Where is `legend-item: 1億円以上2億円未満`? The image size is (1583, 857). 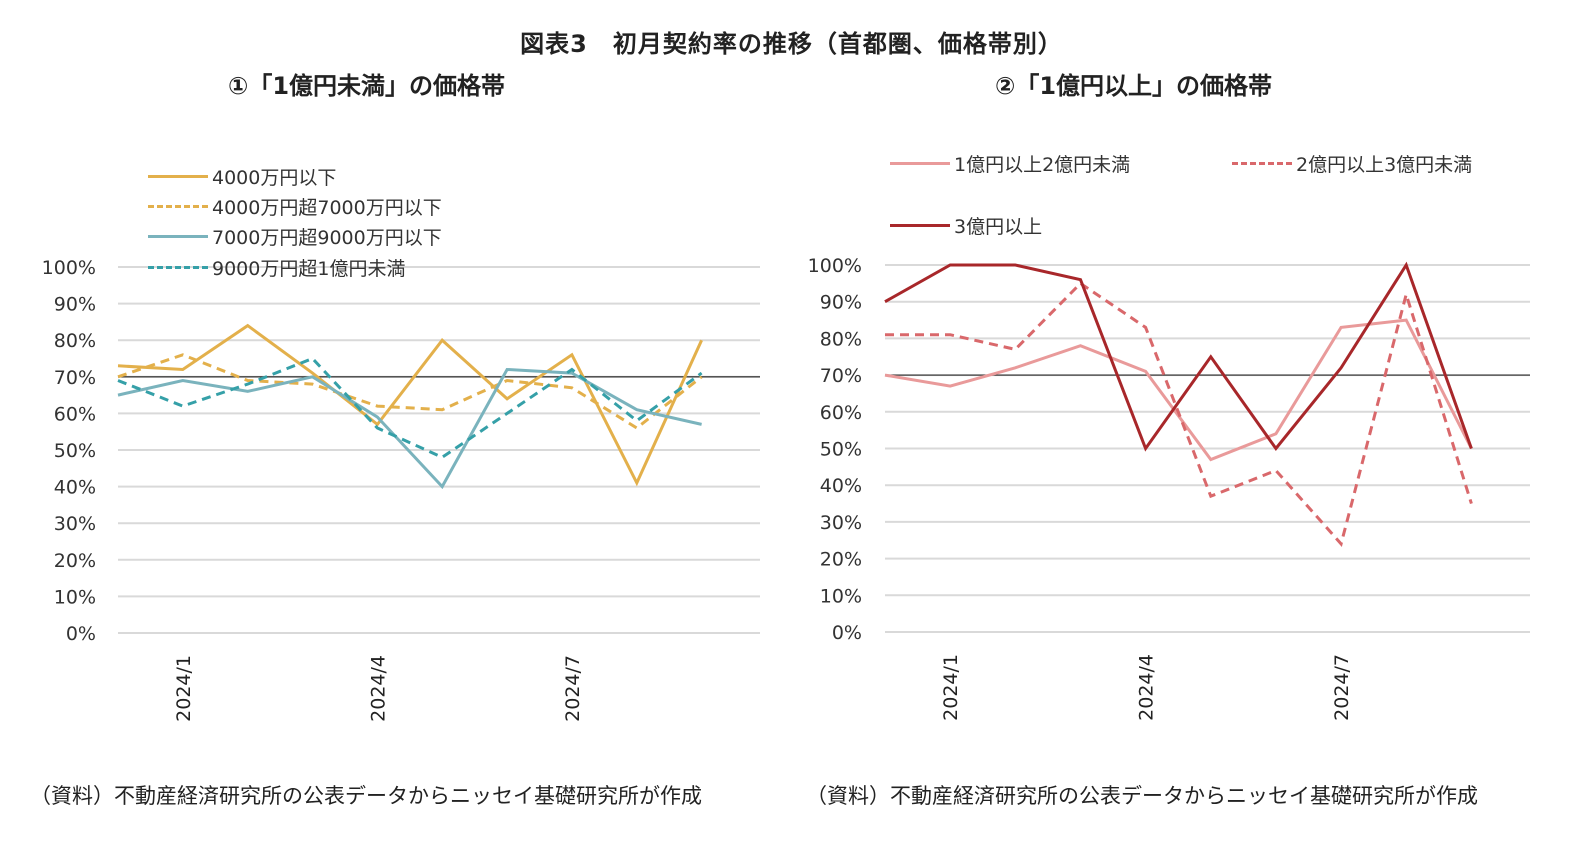
legend-item: 1億円以上2億円未満 is located at coordinates (1010, 163).